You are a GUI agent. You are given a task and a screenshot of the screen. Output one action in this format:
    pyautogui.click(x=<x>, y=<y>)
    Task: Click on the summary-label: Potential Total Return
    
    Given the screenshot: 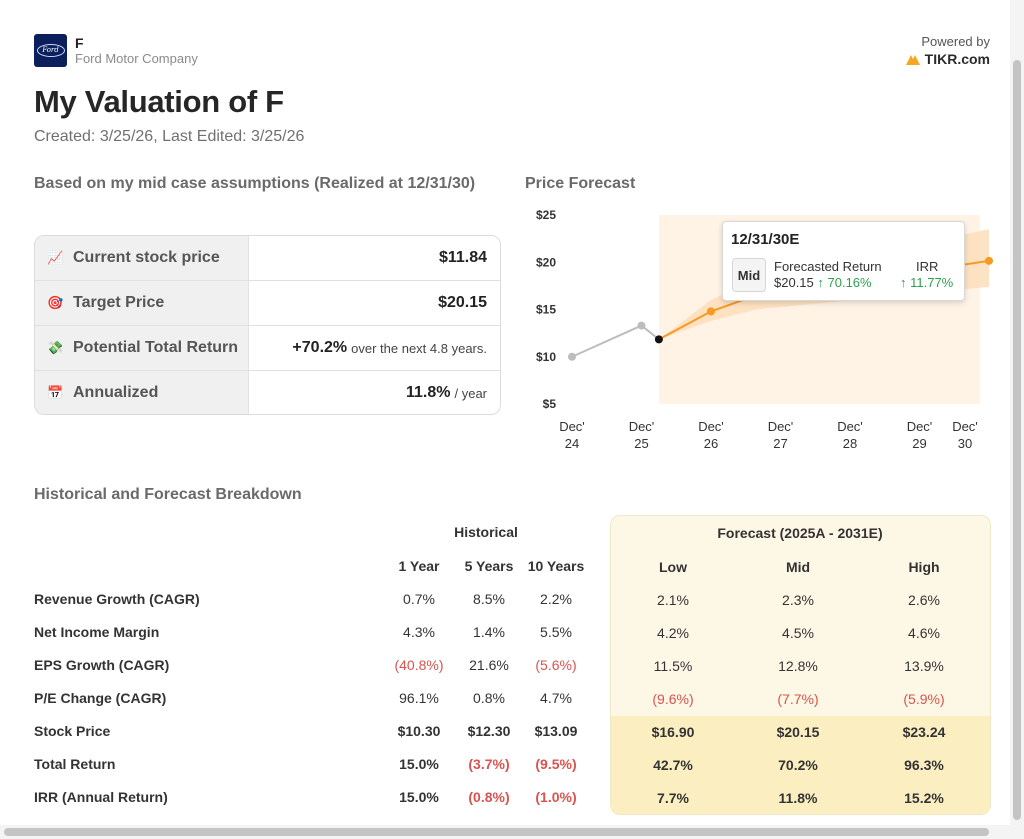 What is the action you would take?
    pyautogui.click(x=156, y=347)
    